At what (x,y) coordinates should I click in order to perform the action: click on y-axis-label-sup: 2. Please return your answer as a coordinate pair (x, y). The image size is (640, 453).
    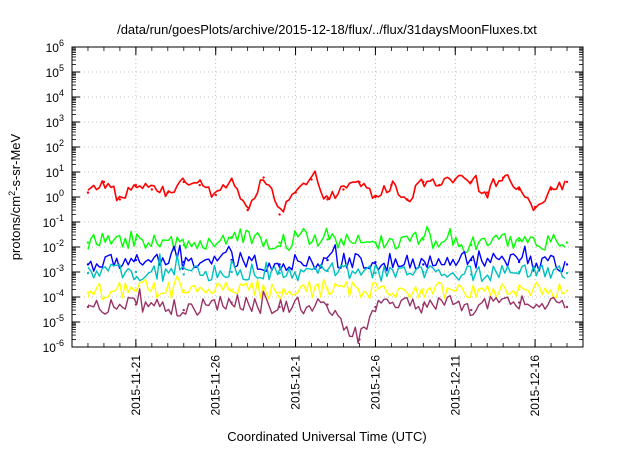
    Looking at the image, I should click on (12, 193).